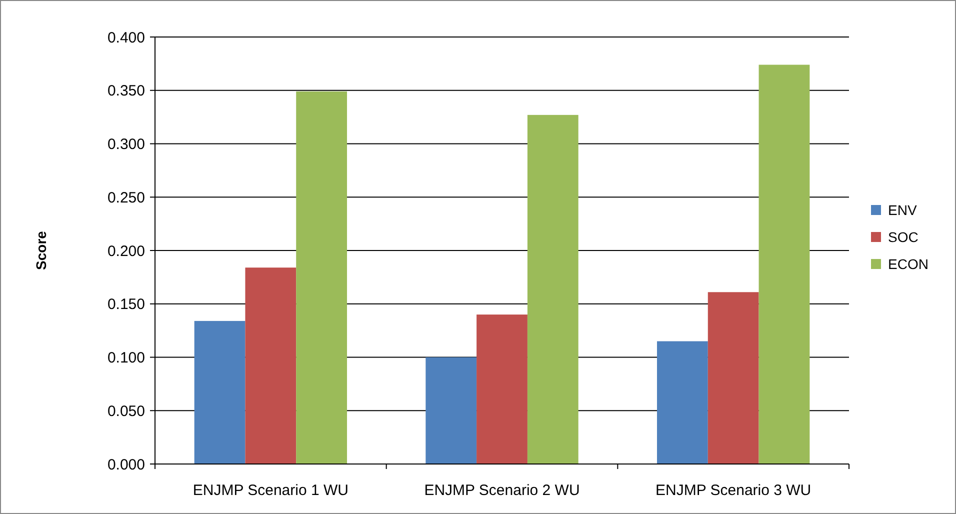 This screenshot has width=956, height=514. I want to click on x-tick-label: ENJMP Scenario 1 WU, so click(270, 490).